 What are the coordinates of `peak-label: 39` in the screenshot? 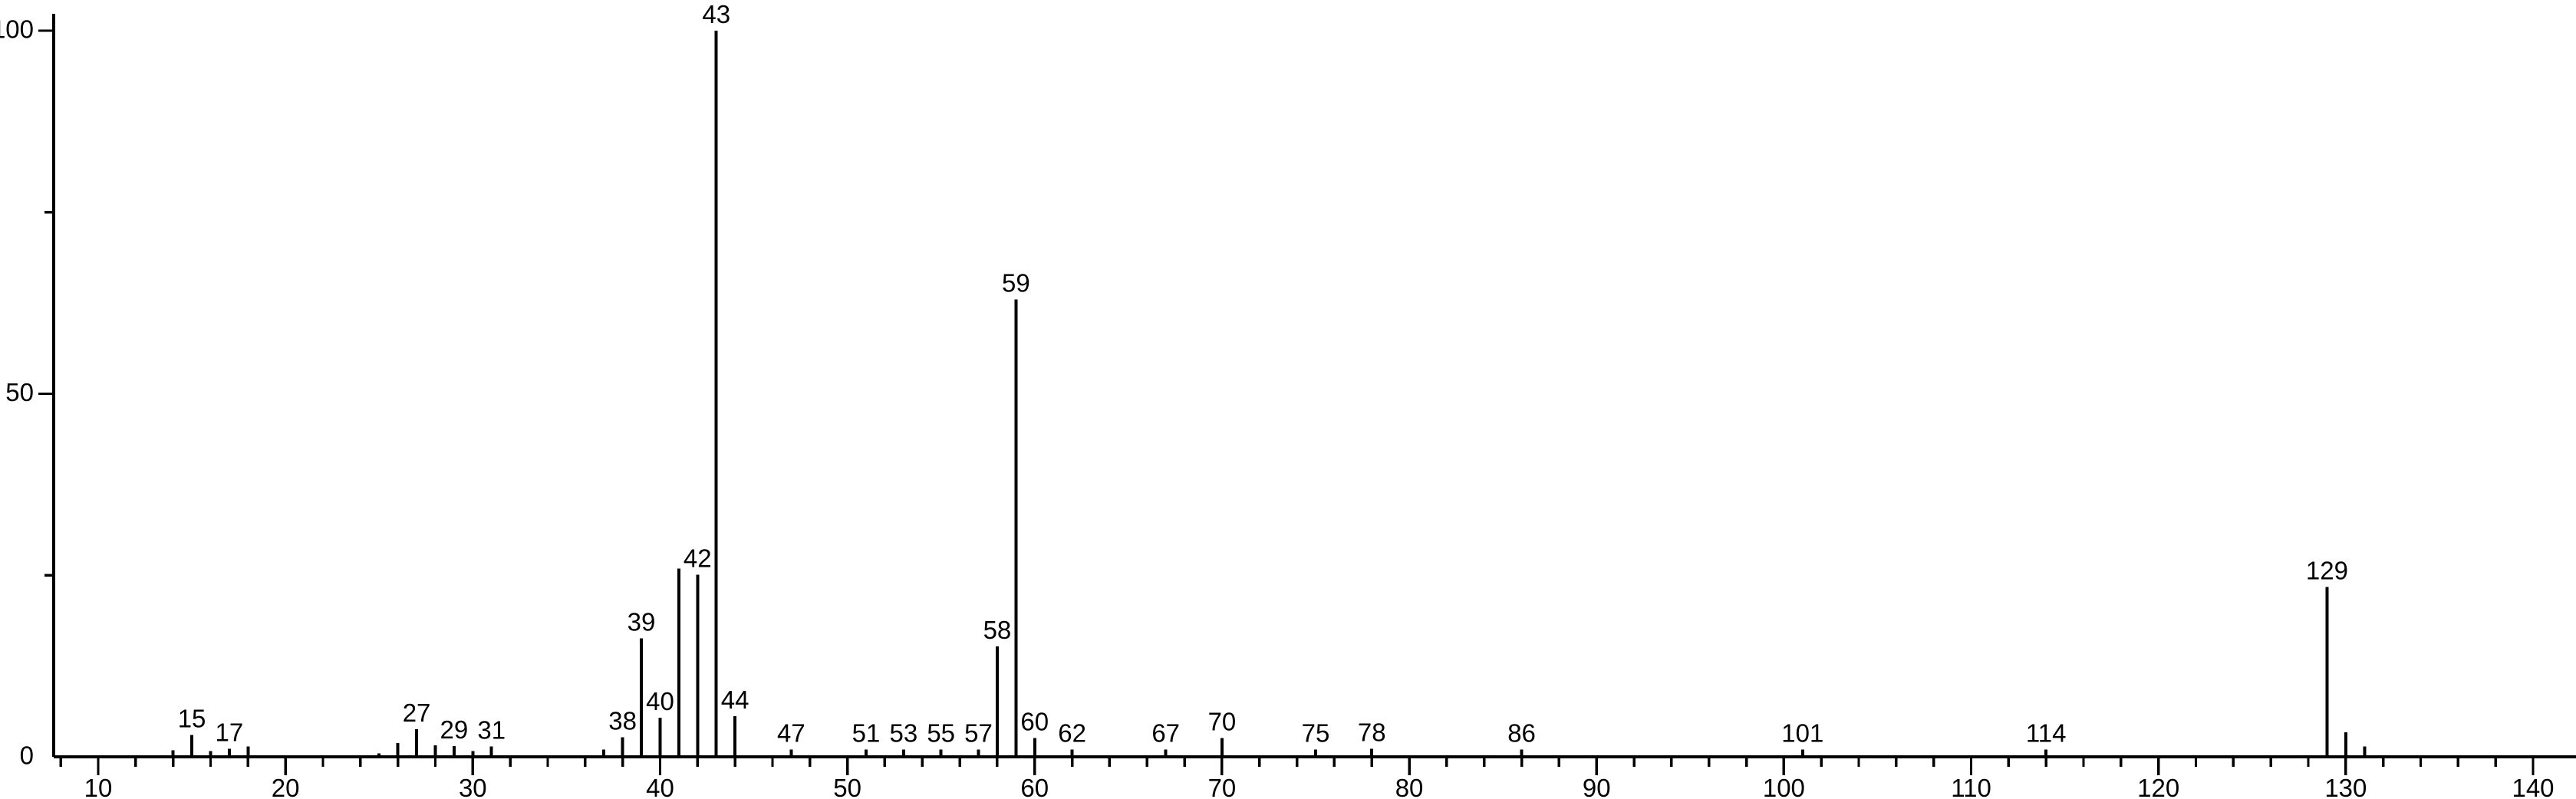 It's located at (642, 622).